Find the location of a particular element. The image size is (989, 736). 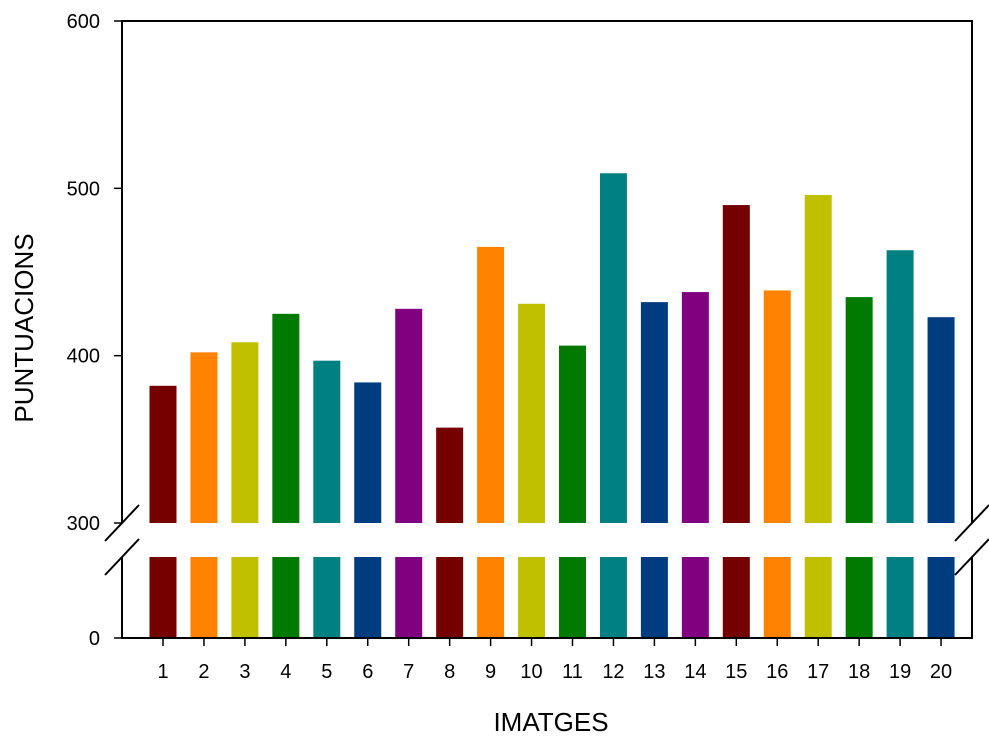

bar-19-lower is located at coordinates (900, 597).